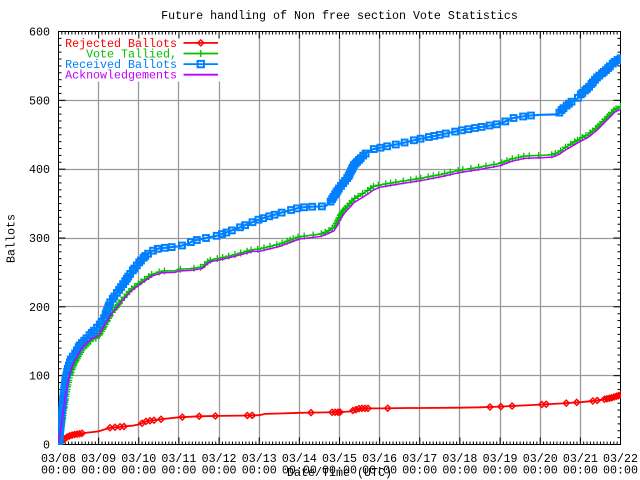 This screenshot has height=480, width=640. I want to click on svg-text: 500, so click(39, 101).